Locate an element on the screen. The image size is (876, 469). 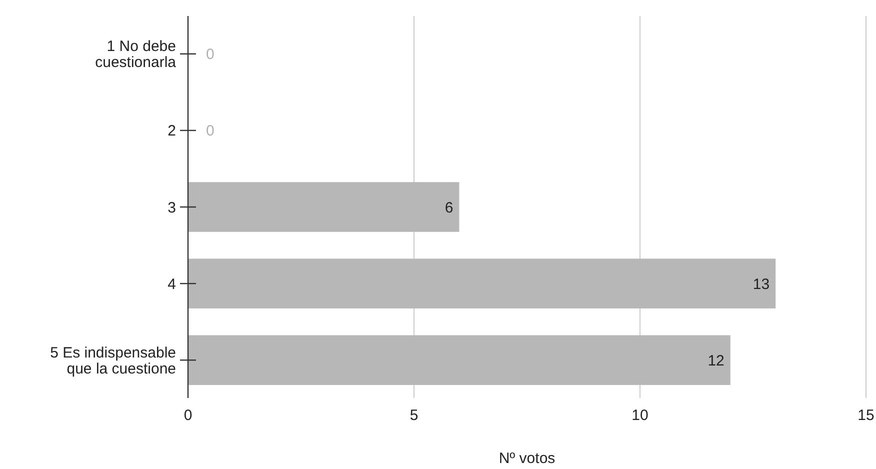
x-tick-label: 10 is located at coordinates (640, 415).